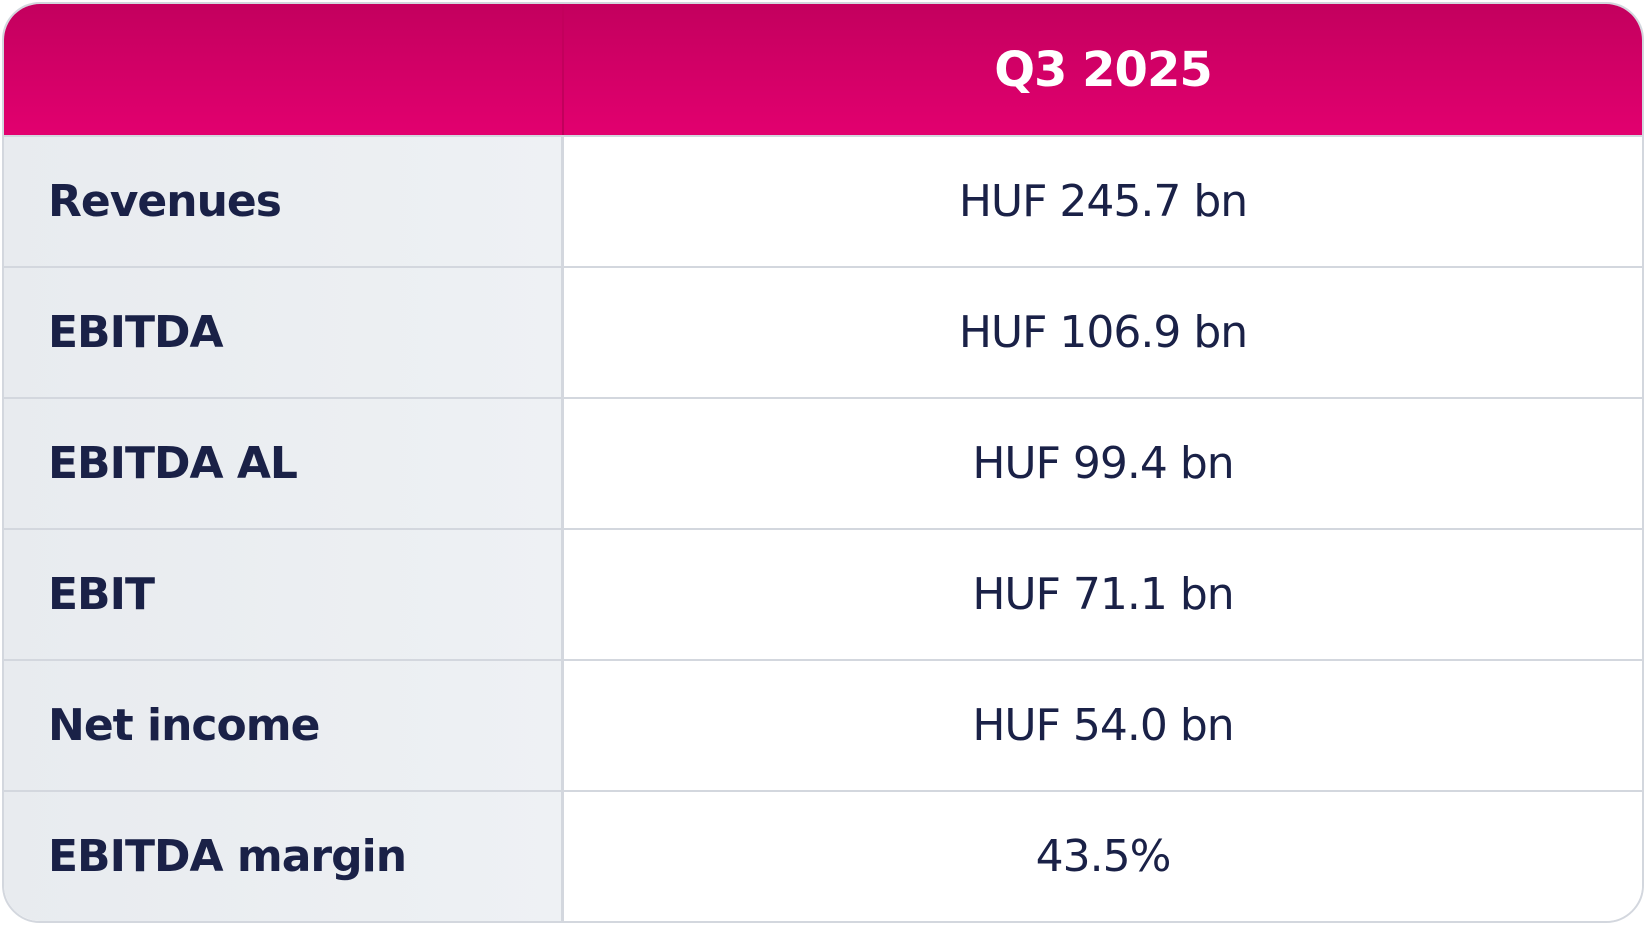 The image size is (1650, 929). I want to click on row-value: HUF 99.4 bn, so click(1103, 462).